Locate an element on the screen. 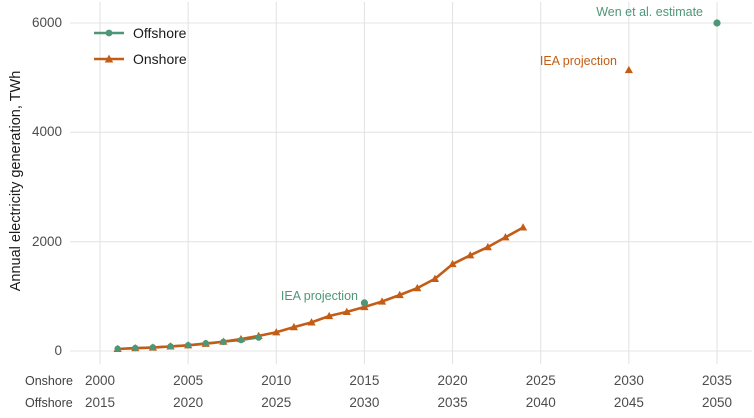  x-tick-label-offshore: 2035 is located at coordinates (452, 402).